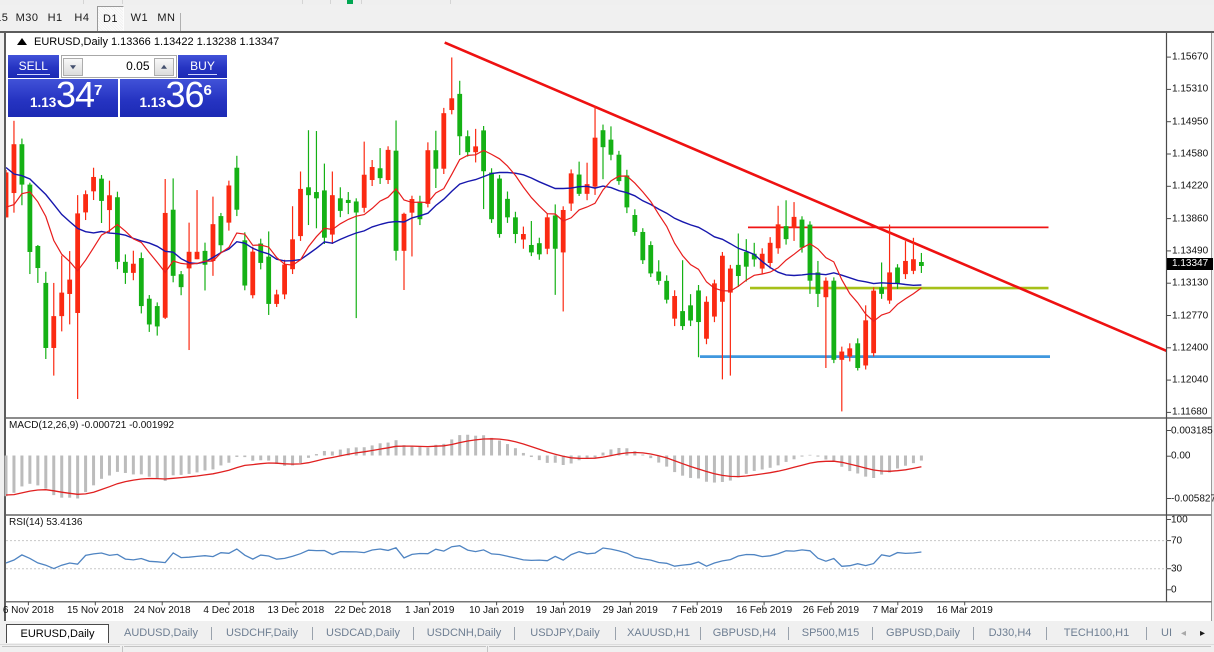 This screenshot has height=652, width=1214. I want to click on window-top-border, so click(607, 32).